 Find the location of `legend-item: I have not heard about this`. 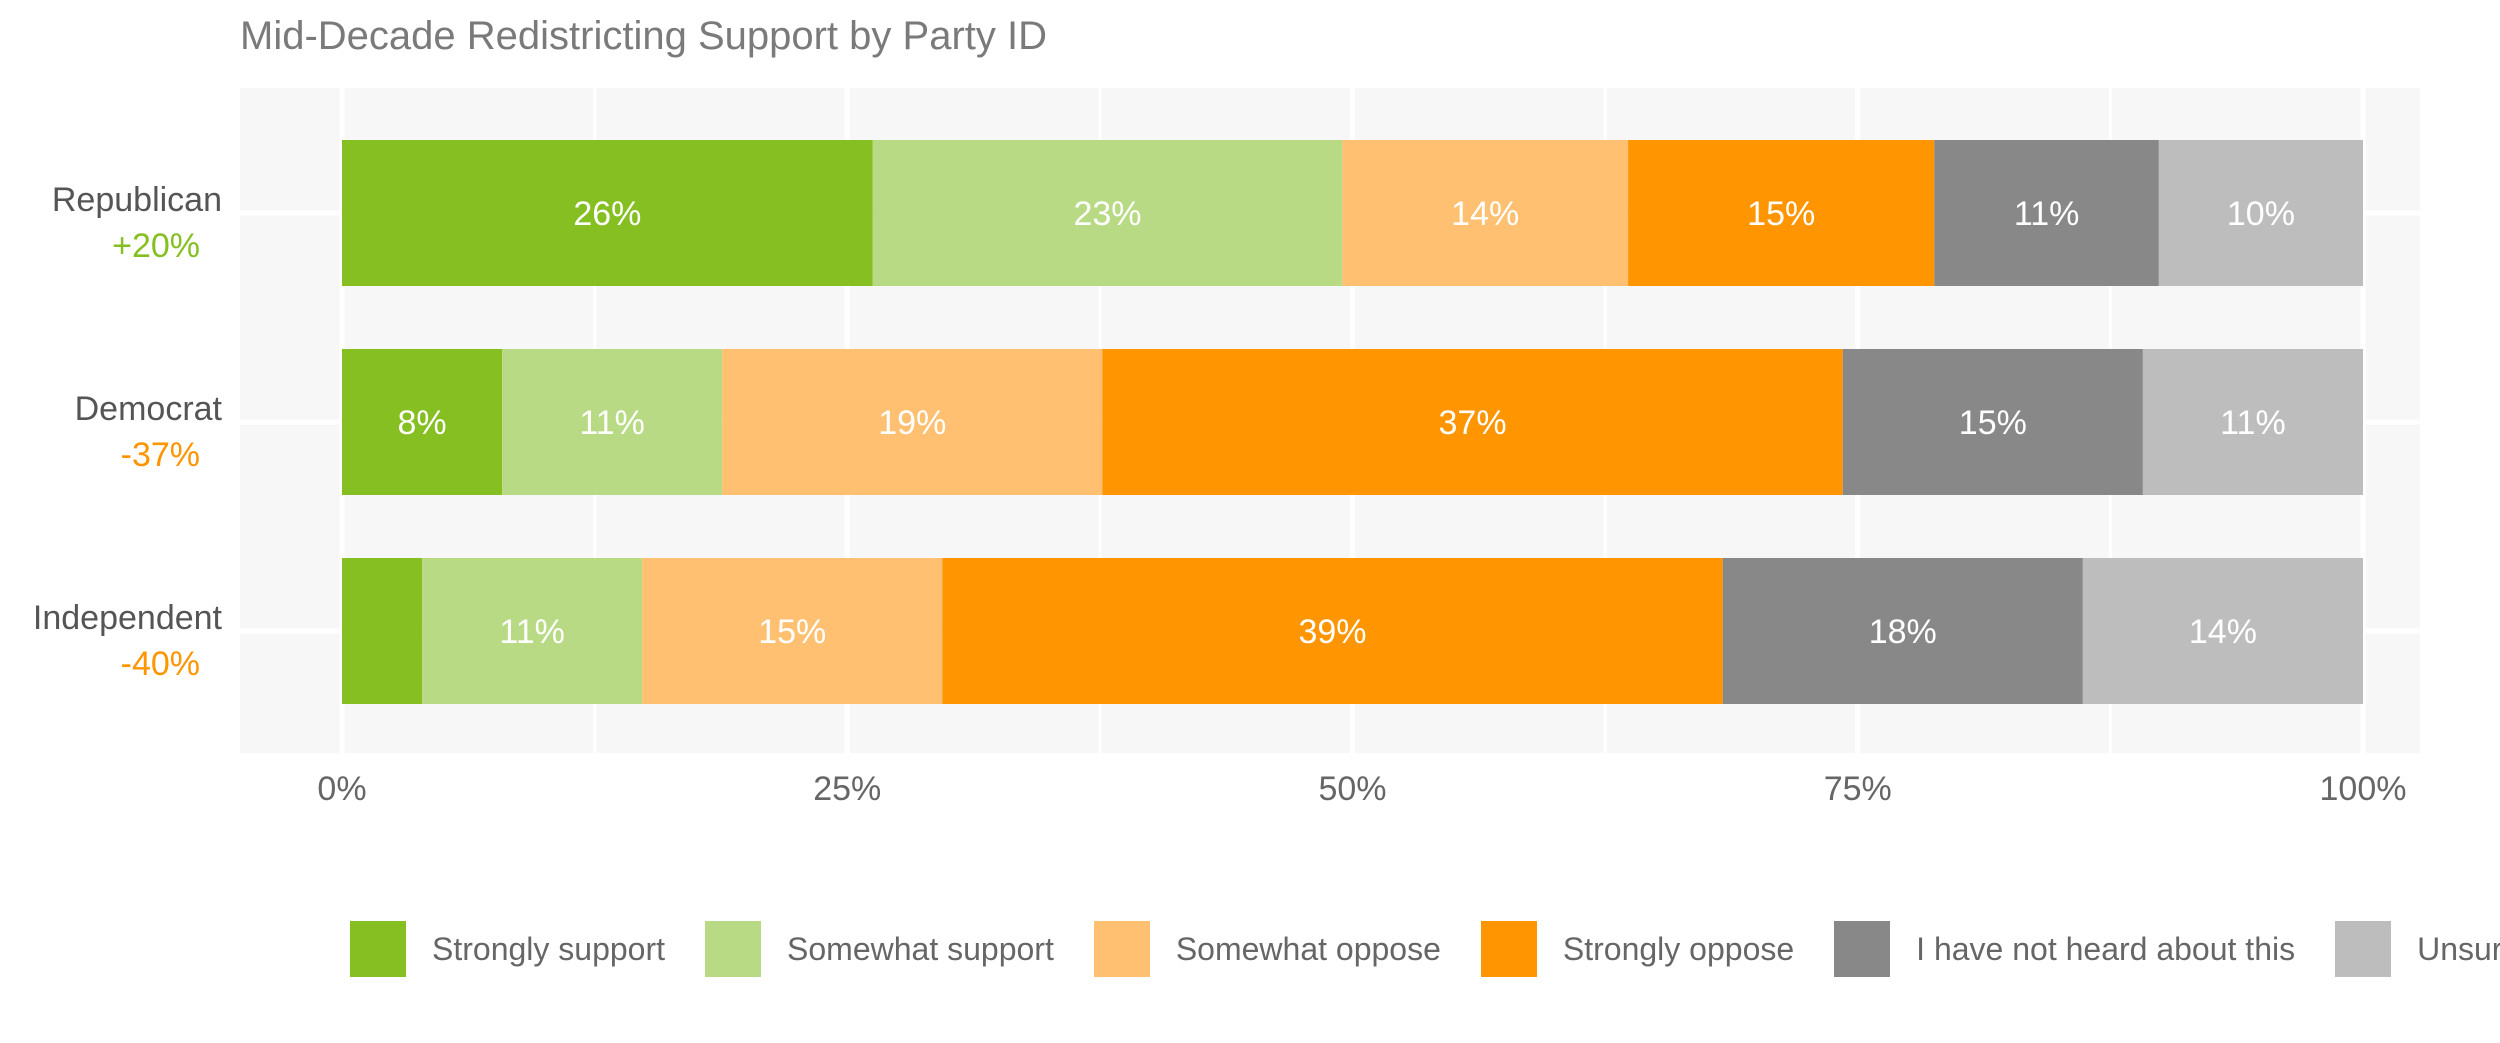

legend-item: I have not heard about this is located at coordinates (2064, 949).